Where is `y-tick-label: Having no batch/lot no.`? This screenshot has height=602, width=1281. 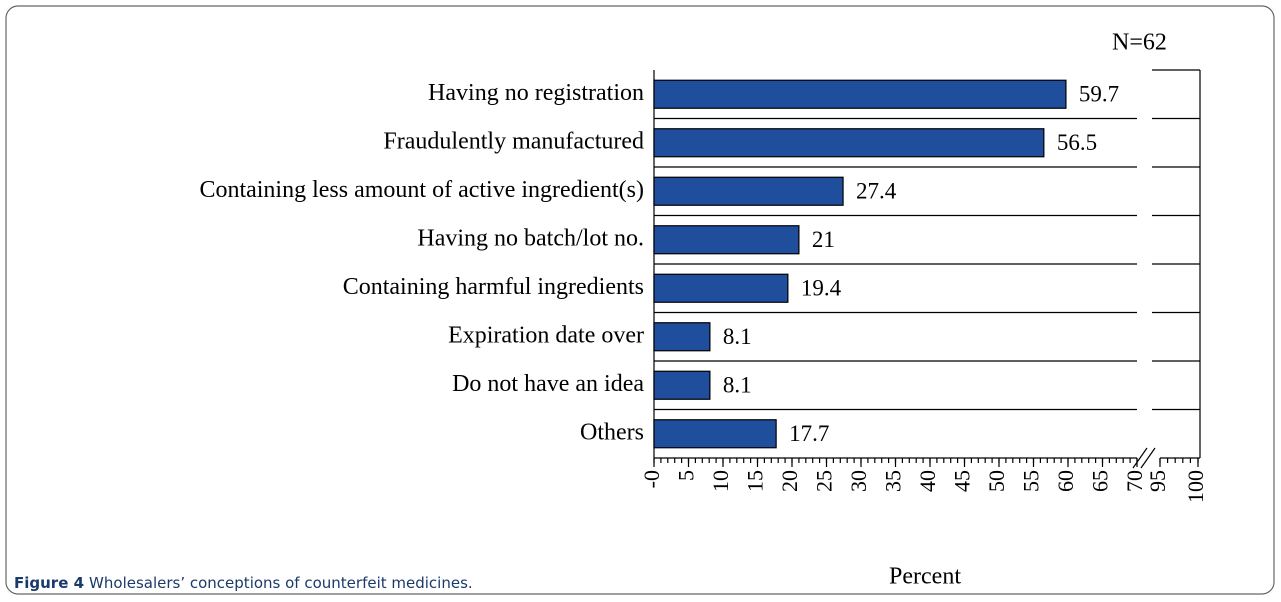
y-tick-label: Having no batch/lot no. is located at coordinates (530, 238).